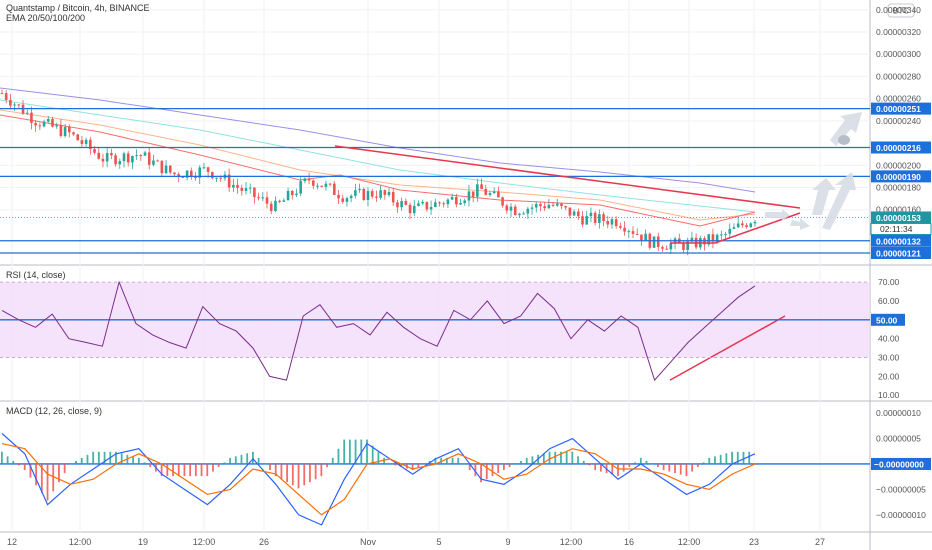 The width and height of the screenshot is (932, 550). I want to click on time-tick-label: 19, so click(143, 542).